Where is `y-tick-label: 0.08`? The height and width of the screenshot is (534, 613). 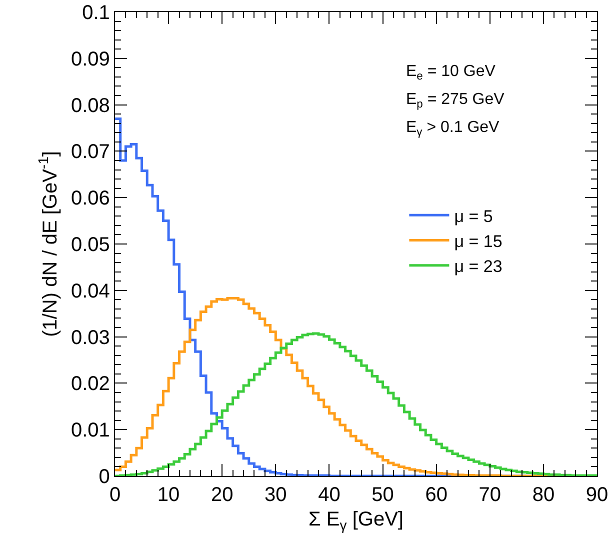 y-tick-label: 0.08 is located at coordinates (90, 105).